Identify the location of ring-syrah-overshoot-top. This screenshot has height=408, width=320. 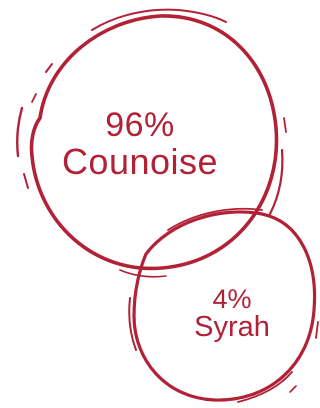
(215, 219).